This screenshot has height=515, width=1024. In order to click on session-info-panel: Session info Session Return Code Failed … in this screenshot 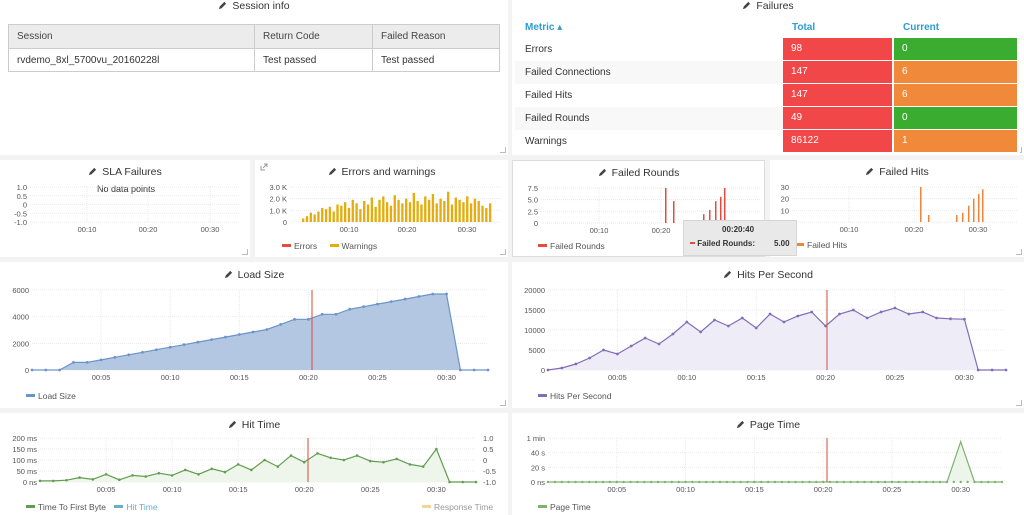, I will do `click(254, 77)`.